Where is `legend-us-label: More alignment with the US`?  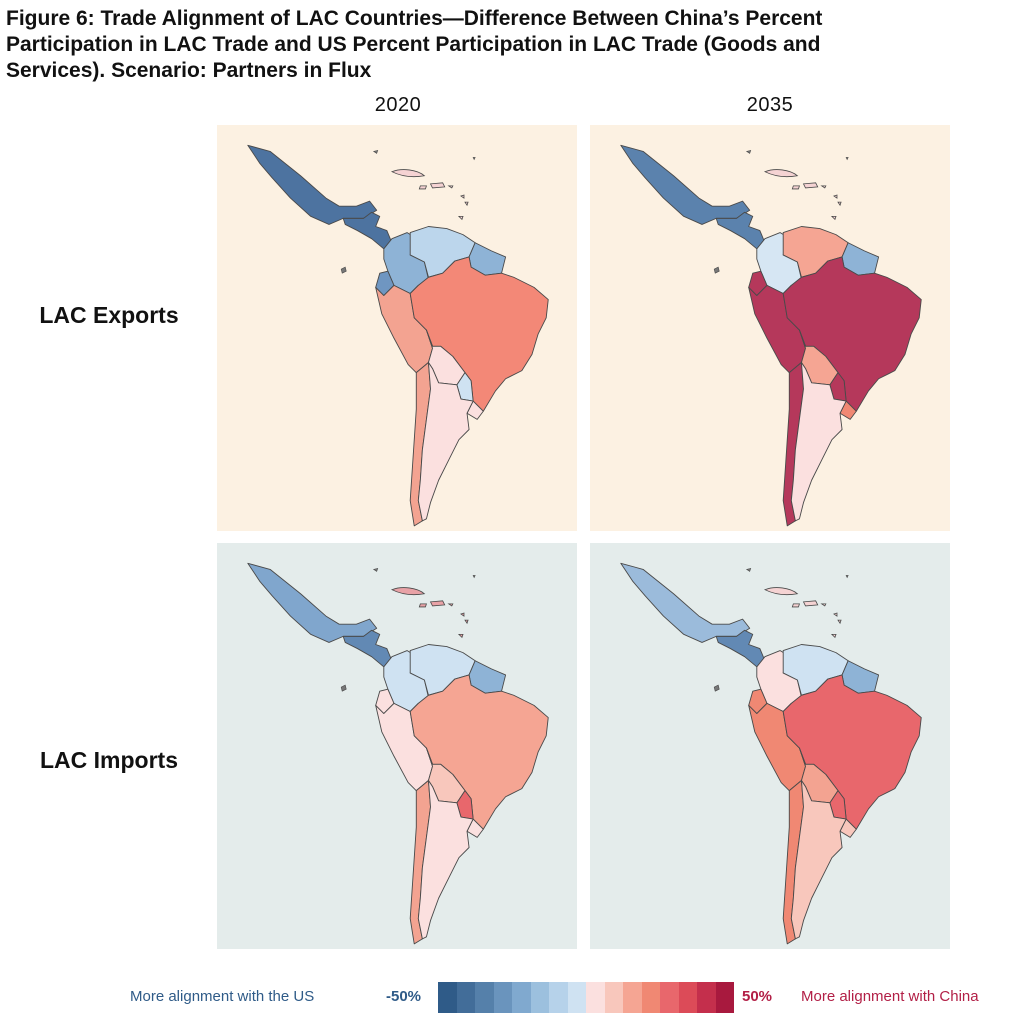
legend-us-label: More alignment with the US is located at coordinates (222, 996).